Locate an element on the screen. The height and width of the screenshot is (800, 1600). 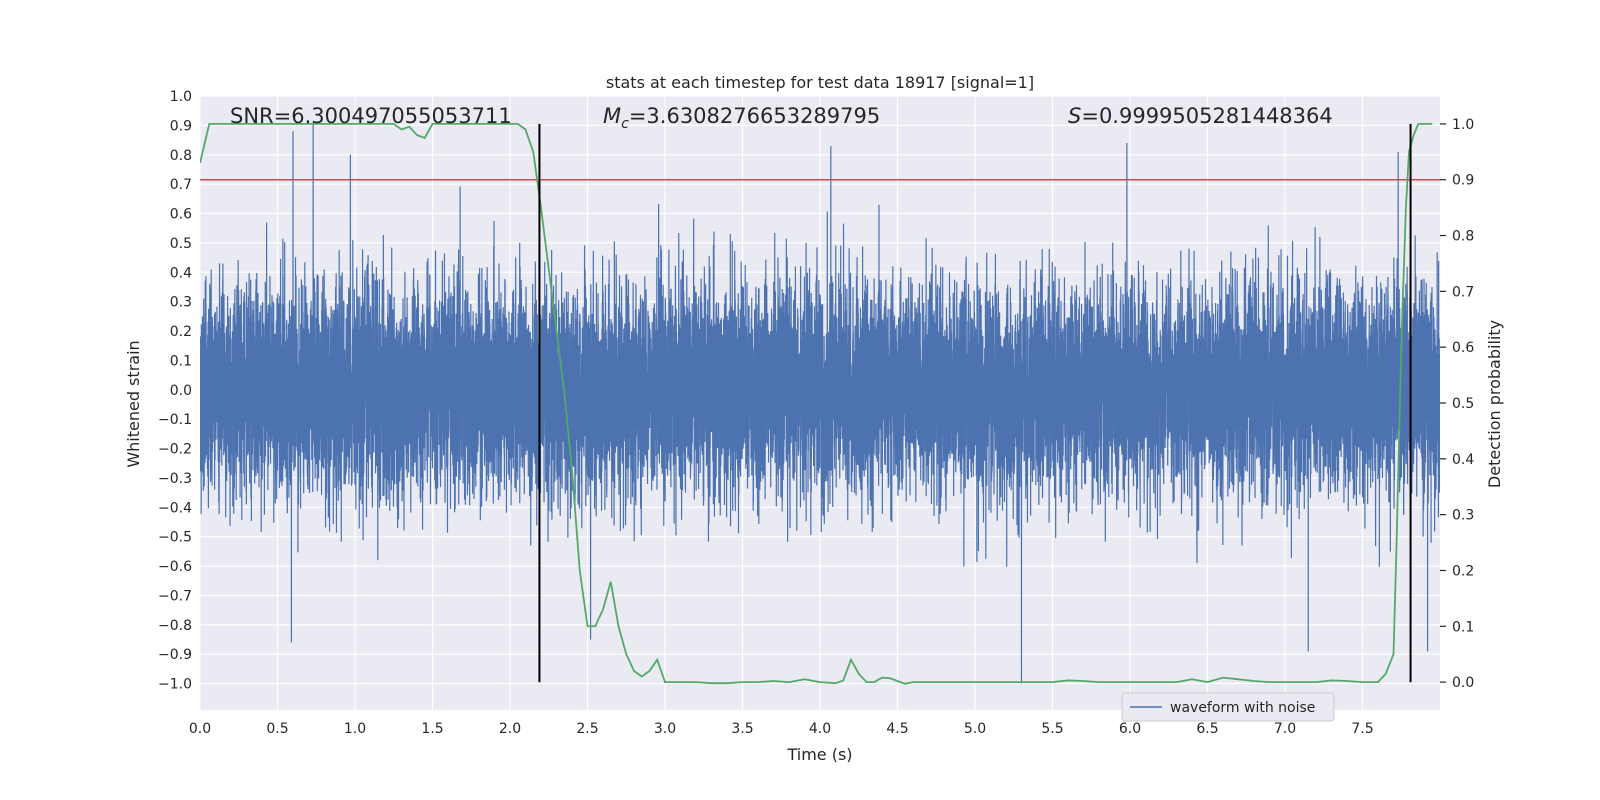
legend-box is located at coordinates (1228, 707).